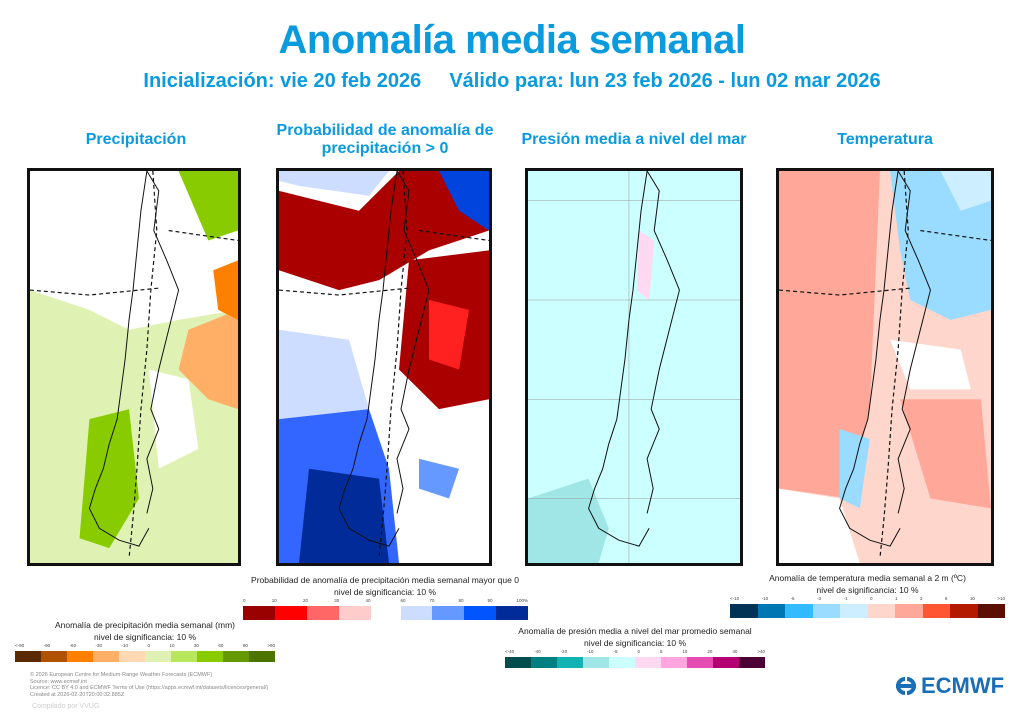 The height and width of the screenshot is (720, 1024). What do you see at coordinates (963, 685) in the screenshot?
I see `ecmwf-logo-text: ECMWF` at bounding box center [963, 685].